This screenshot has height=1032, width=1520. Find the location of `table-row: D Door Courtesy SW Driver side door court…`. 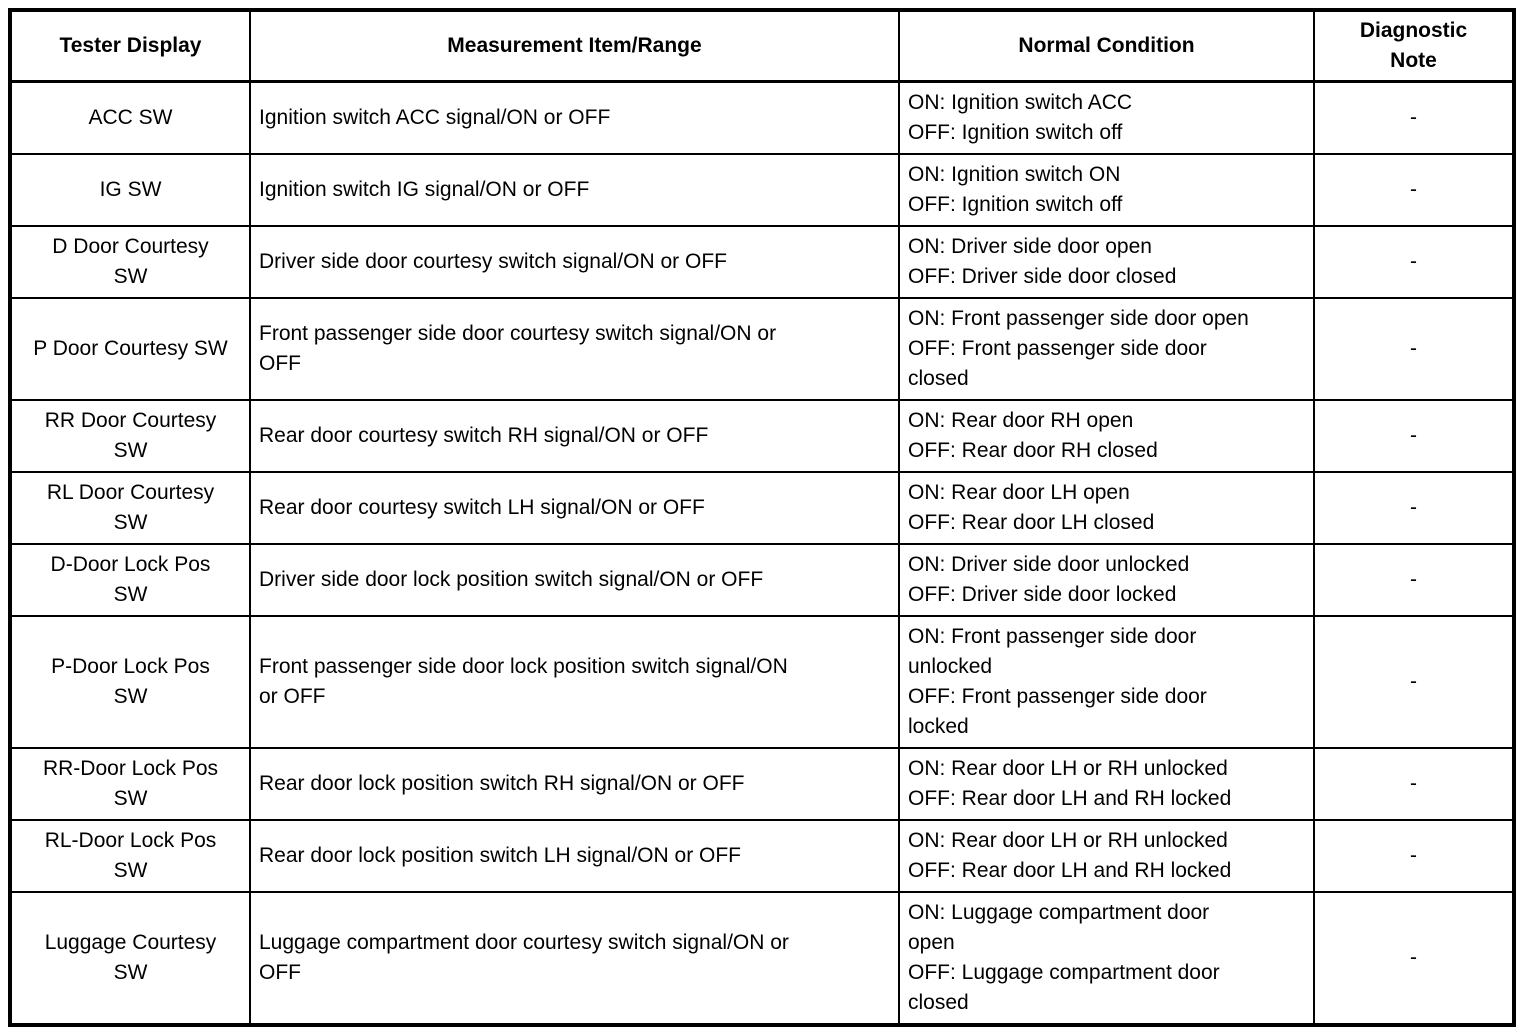

table-row: D Door Courtesy SW Driver side door court… is located at coordinates (762, 262).